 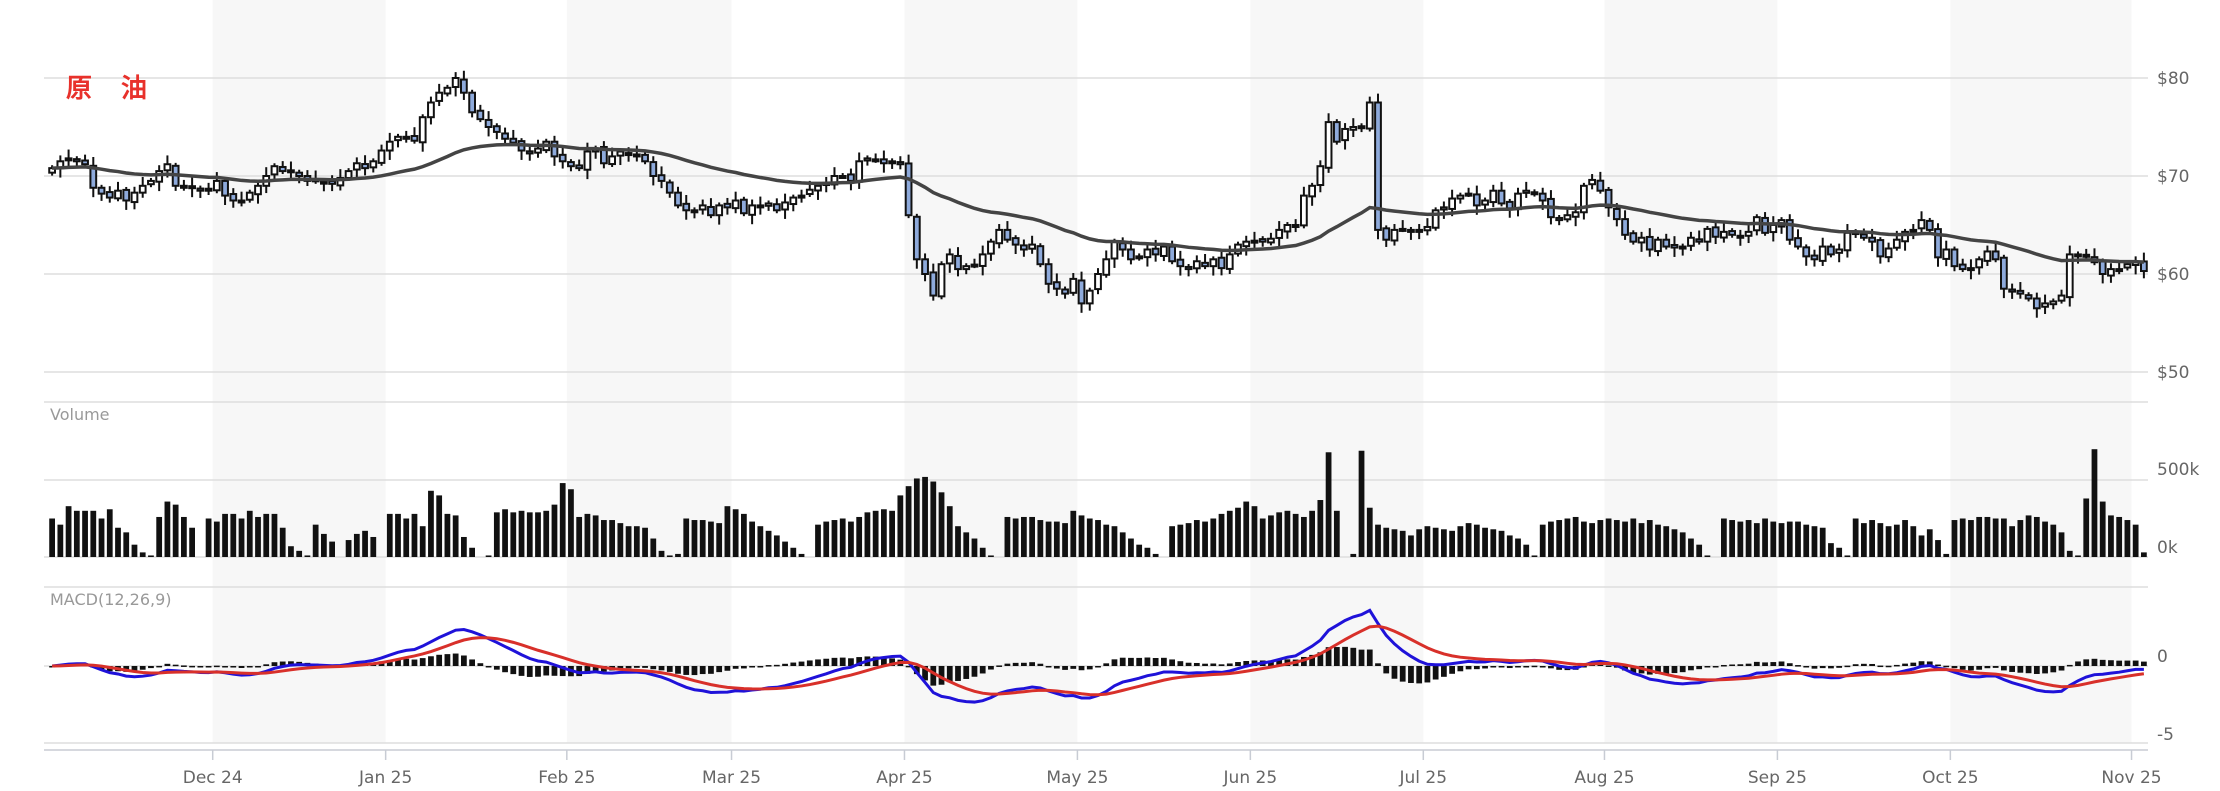 What do you see at coordinates (2131, 778) in the screenshot?
I see `x-tick-label: Nov 25` at bounding box center [2131, 778].